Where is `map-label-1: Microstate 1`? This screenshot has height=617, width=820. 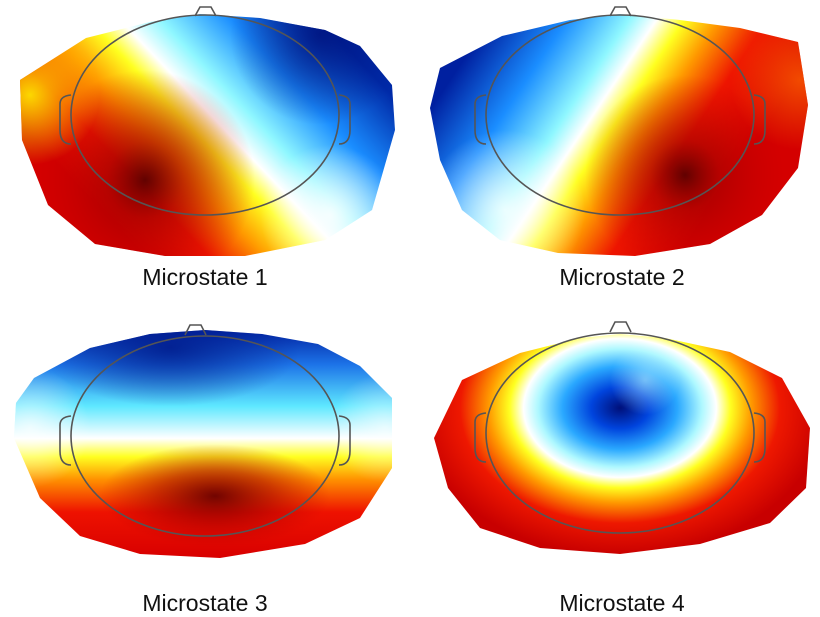 map-label-1: Microstate 1 is located at coordinates (205, 277).